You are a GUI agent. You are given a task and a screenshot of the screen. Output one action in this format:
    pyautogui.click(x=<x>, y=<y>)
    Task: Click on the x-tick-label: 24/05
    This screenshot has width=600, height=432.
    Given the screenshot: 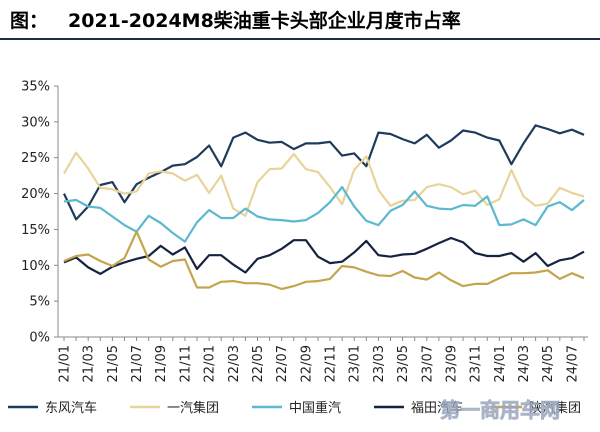 What is the action you would take?
    pyautogui.click(x=548, y=363)
    